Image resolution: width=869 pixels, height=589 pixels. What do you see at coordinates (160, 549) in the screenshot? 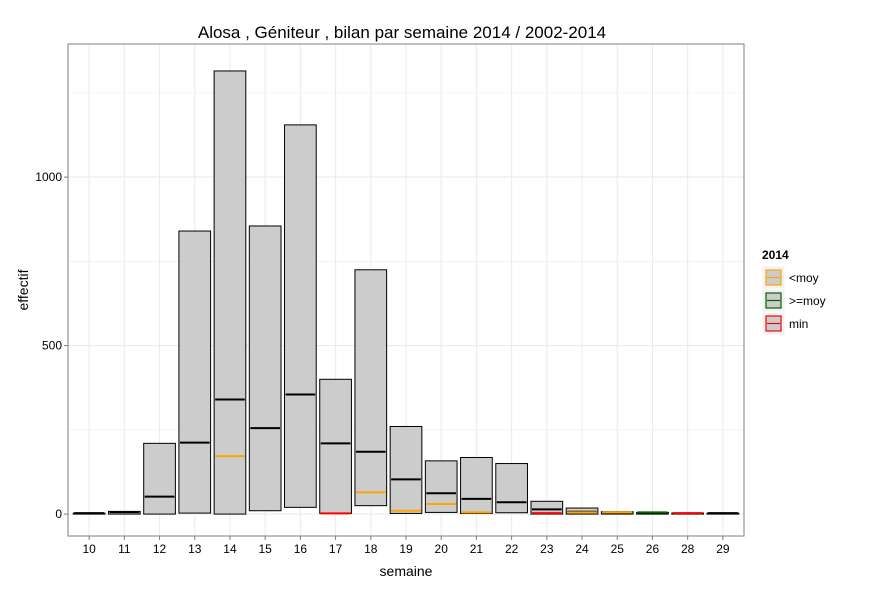
I see `x-tick-label: 12` at bounding box center [160, 549].